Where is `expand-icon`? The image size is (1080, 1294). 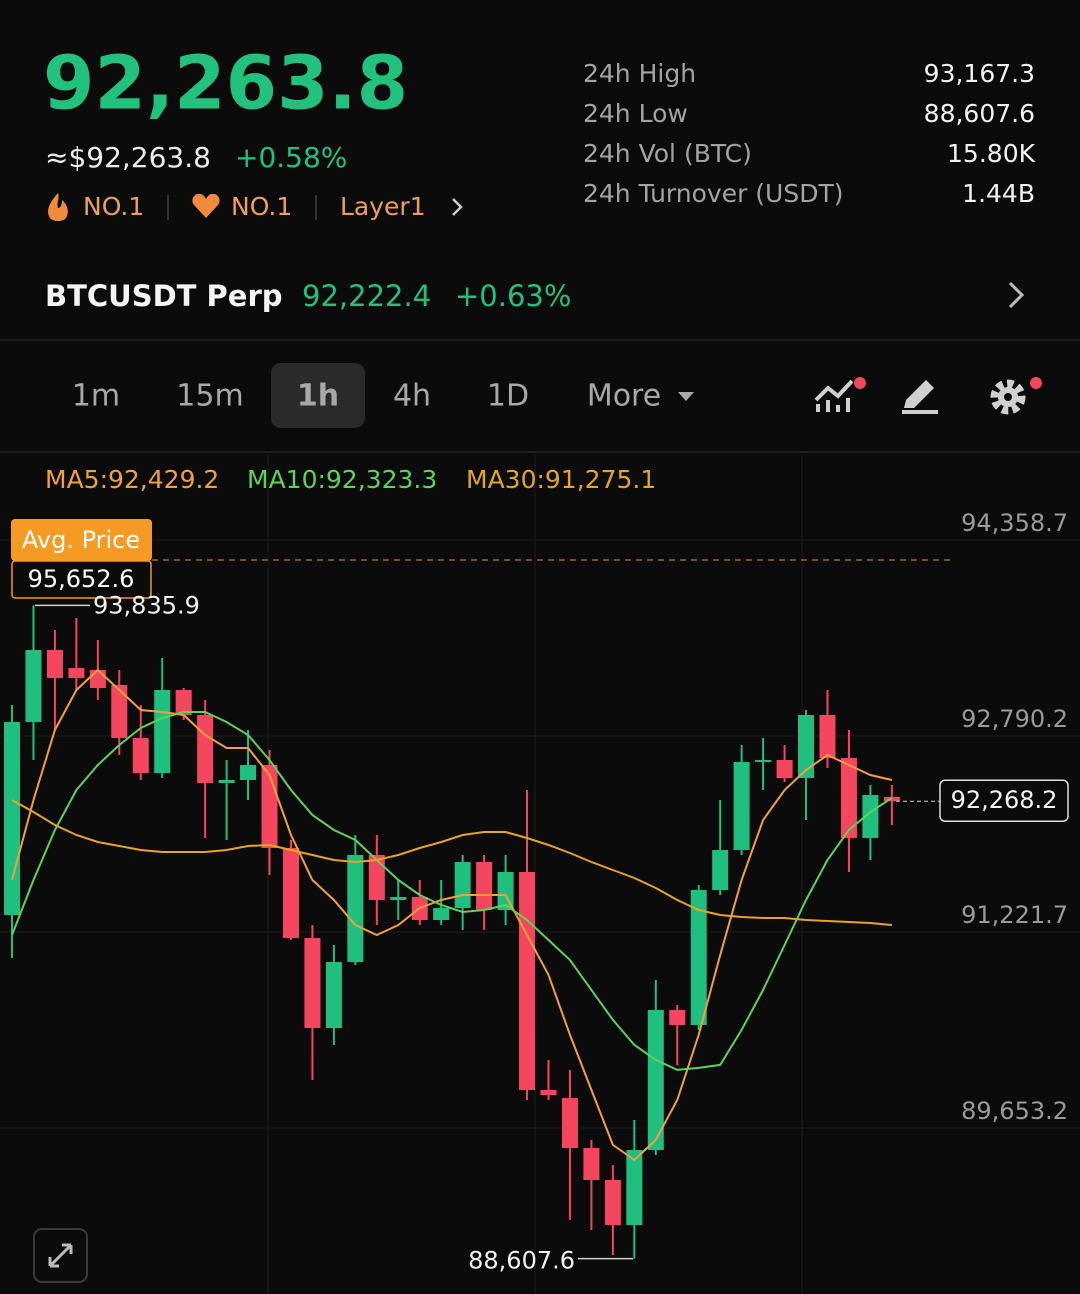 expand-icon is located at coordinates (60, 1255).